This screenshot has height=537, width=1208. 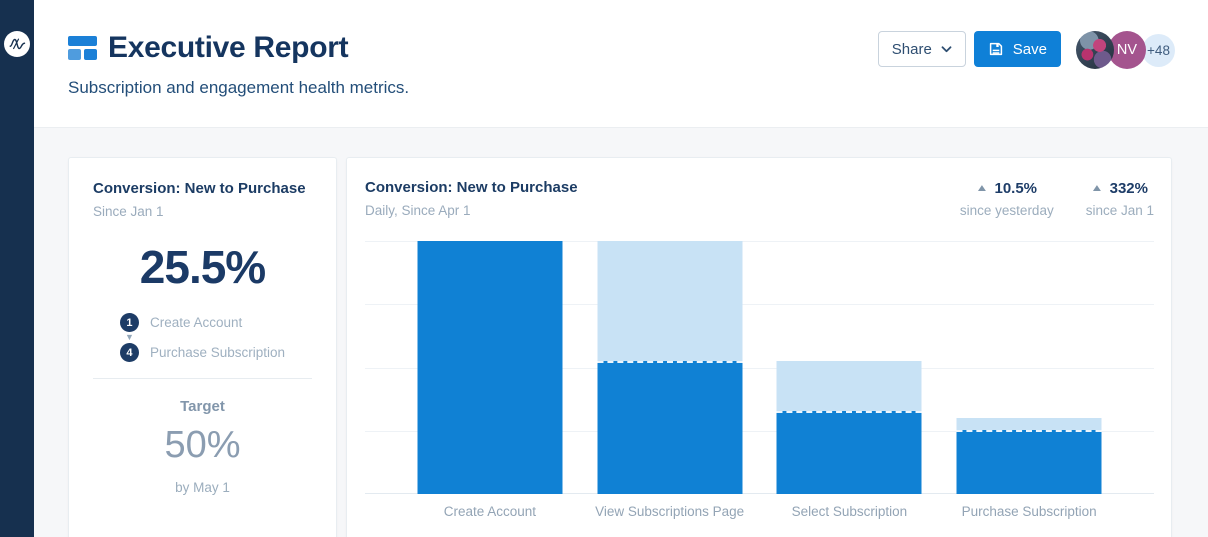 What do you see at coordinates (228, 47) in the screenshot?
I see `page-title: Executive Report` at bounding box center [228, 47].